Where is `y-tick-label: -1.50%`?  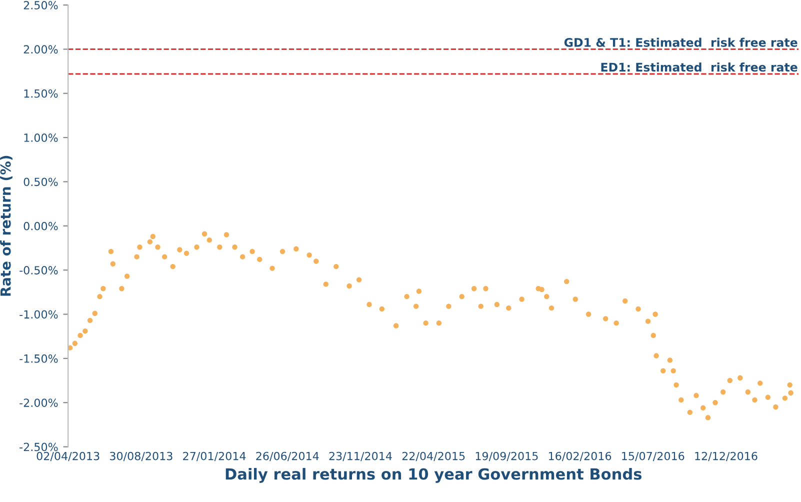 y-tick-label: -1.50% is located at coordinates (39, 358).